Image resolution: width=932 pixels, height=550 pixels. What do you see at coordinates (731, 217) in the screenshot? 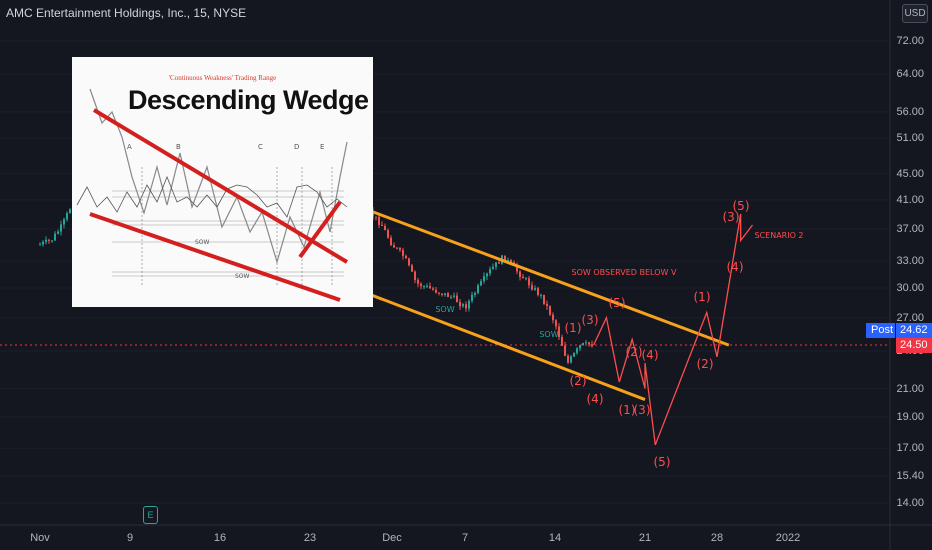
I see `wave-label: (3)` at bounding box center [731, 217].